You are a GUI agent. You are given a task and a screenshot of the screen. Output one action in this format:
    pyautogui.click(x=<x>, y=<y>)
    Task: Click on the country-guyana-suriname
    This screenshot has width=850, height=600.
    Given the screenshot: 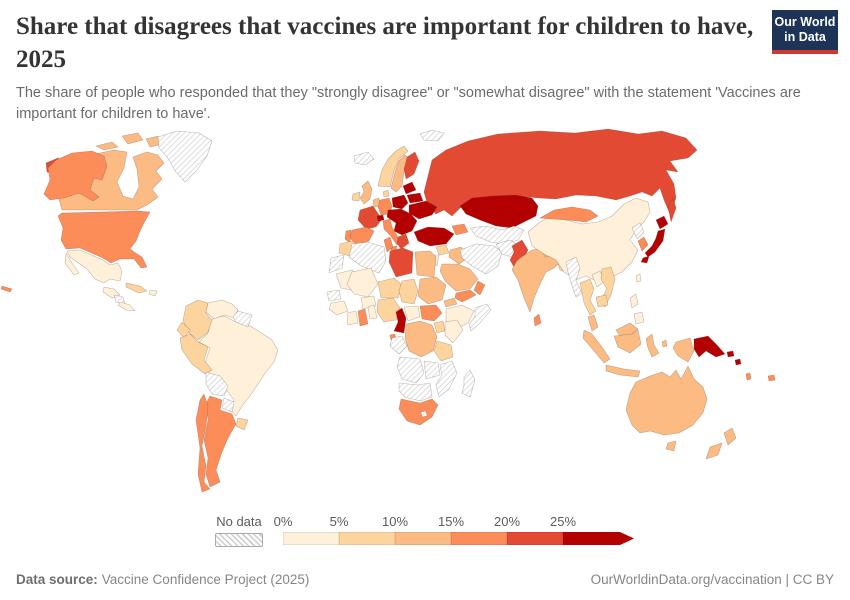 What is the action you would take?
    pyautogui.click(x=242, y=319)
    